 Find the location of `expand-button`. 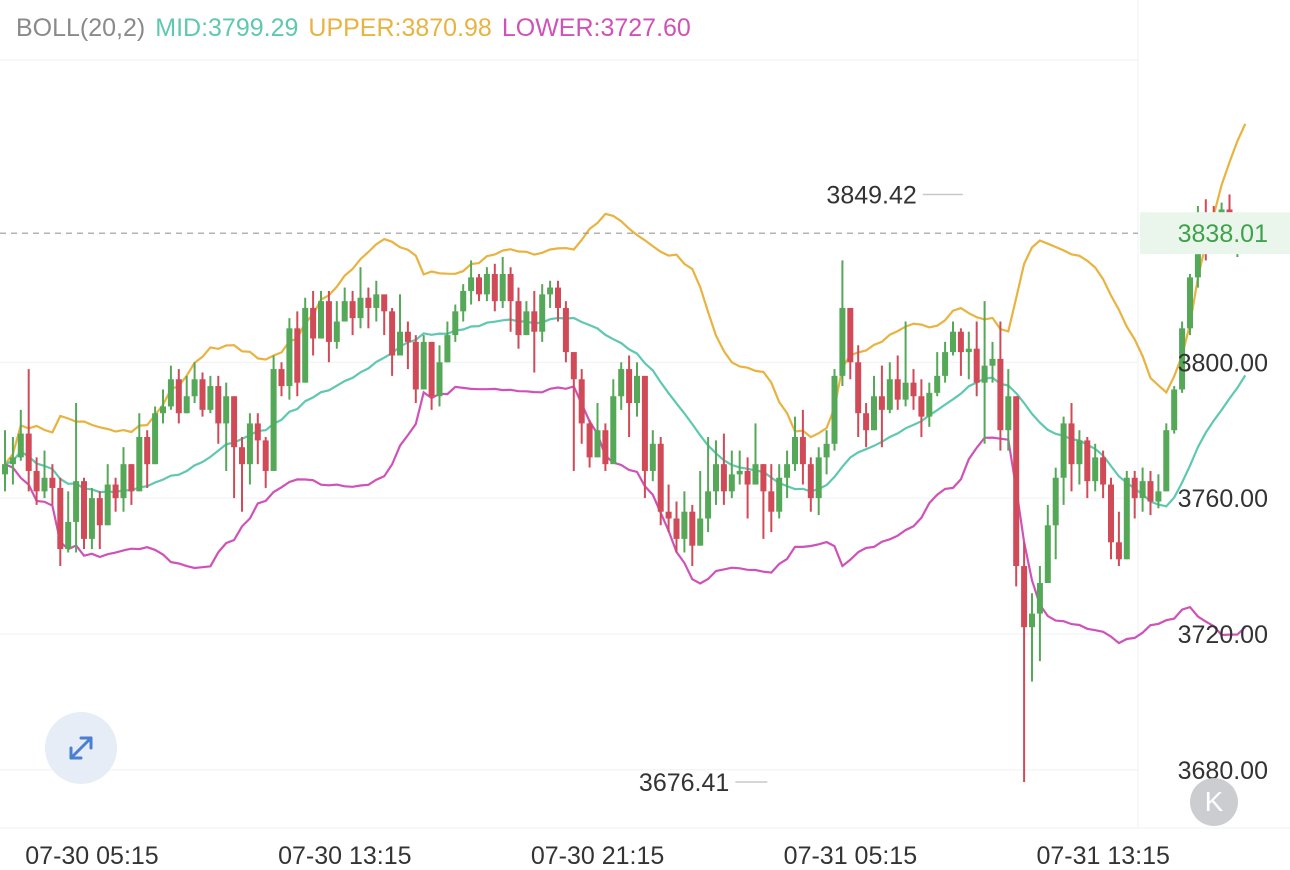

expand-button is located at coordinates (81, 748).